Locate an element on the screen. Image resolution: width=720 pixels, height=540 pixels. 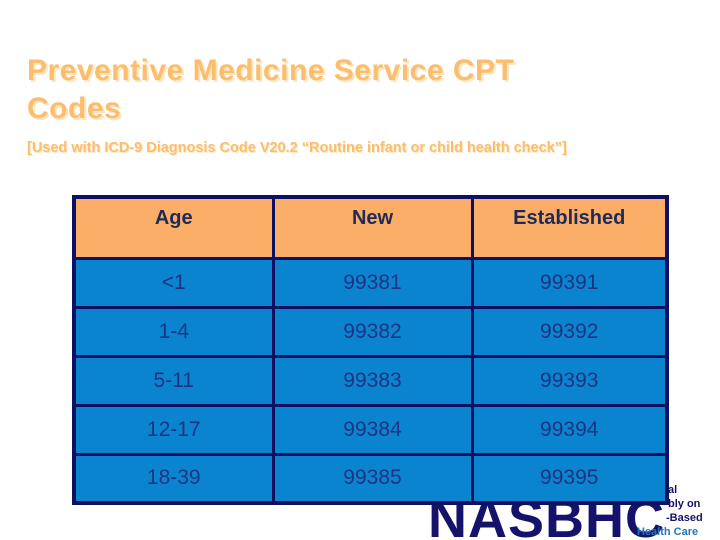
nasbhc-logo-text-fragment: -Based is located at coordinates (684, 518).